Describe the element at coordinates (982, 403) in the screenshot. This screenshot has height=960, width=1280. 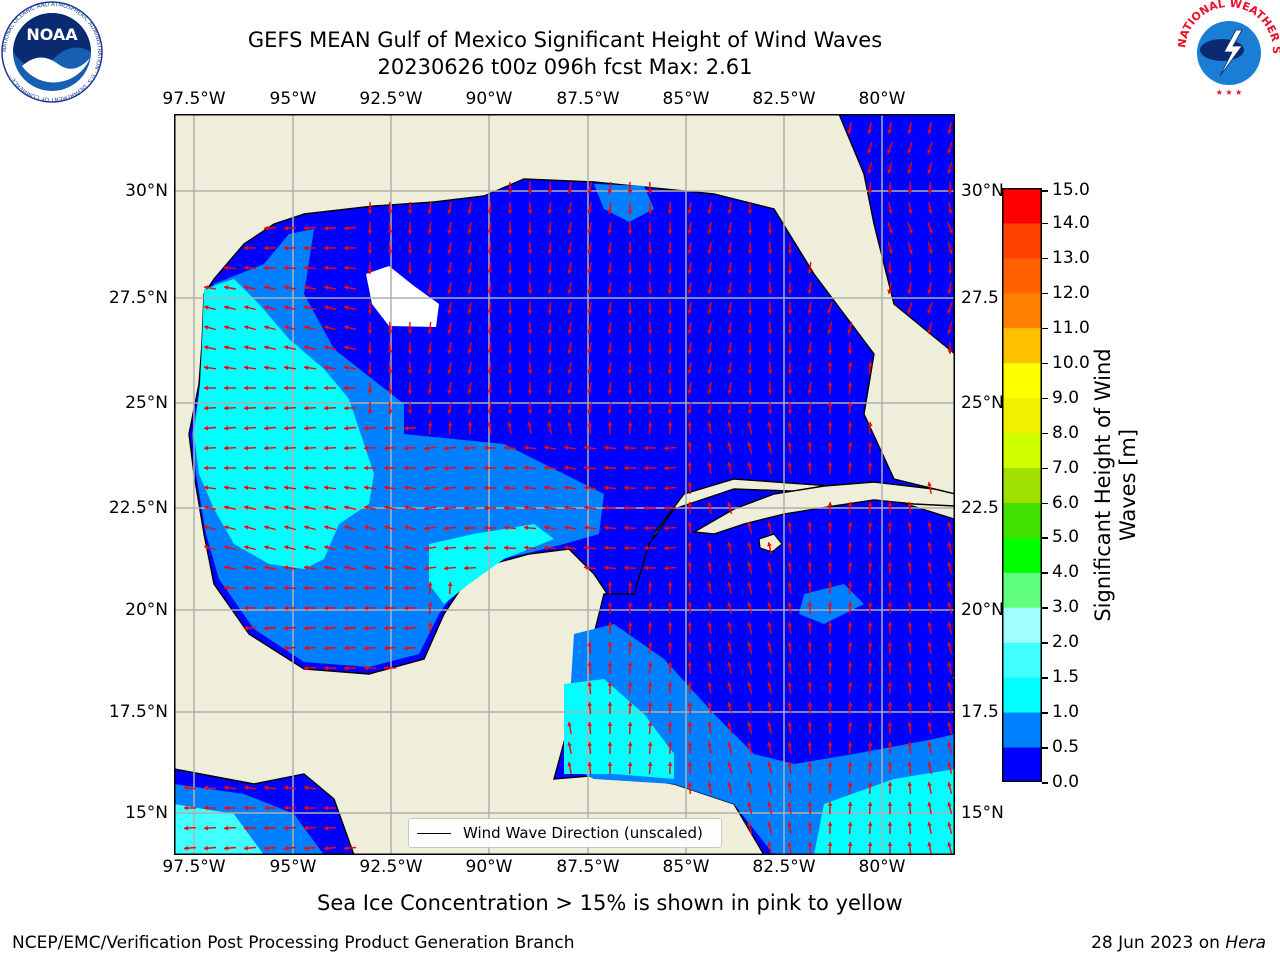
I see `lat-tick-right: 25°N` at that location.